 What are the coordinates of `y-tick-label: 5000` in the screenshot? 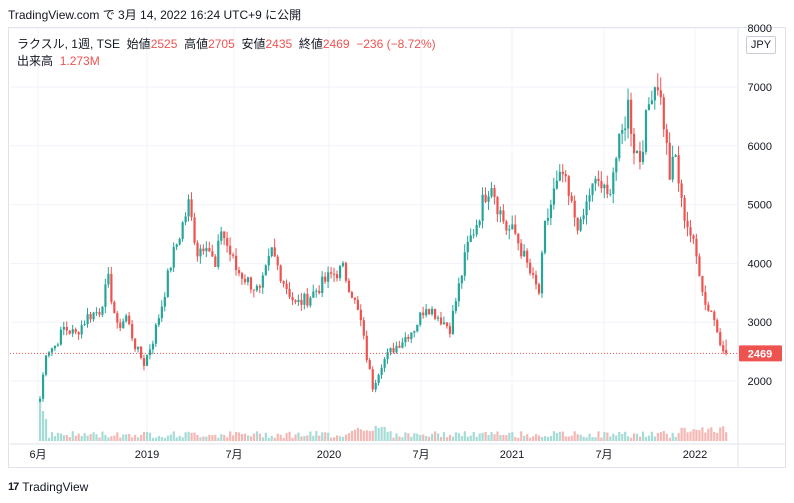 It's located at (760, 206).